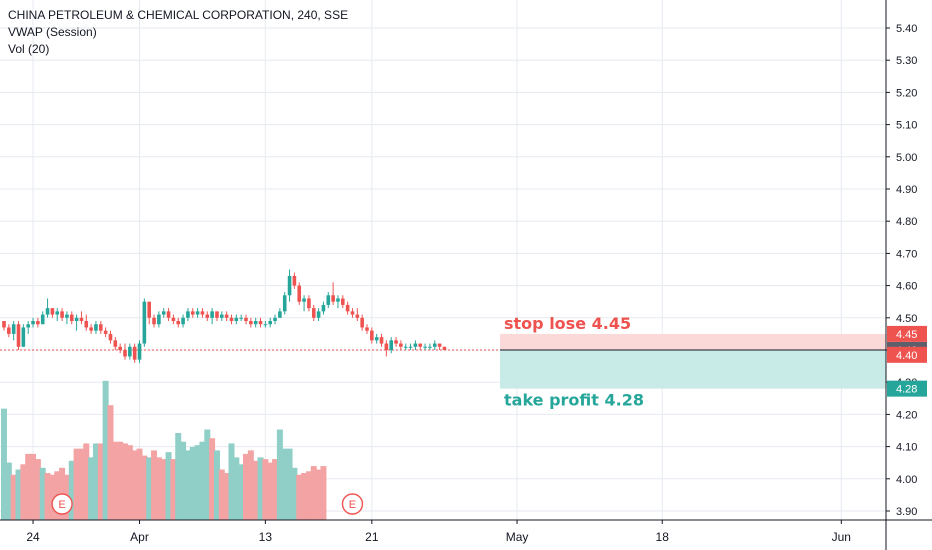 The height and width of the screenshot is (550, 932). Describe the element at coordinates (663, 537) in the screenshot. I see `time-tick-label: 18` at that location.